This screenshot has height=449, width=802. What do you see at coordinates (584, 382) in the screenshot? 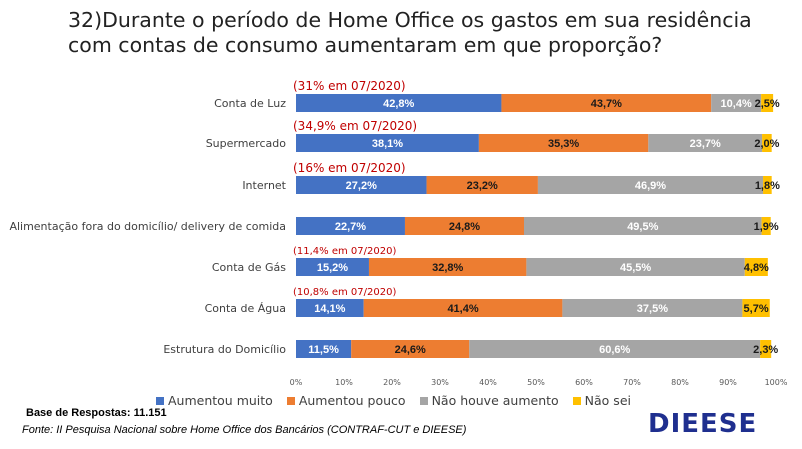
I see `x-tick-label: 60%` at bounding box center [584, 382].